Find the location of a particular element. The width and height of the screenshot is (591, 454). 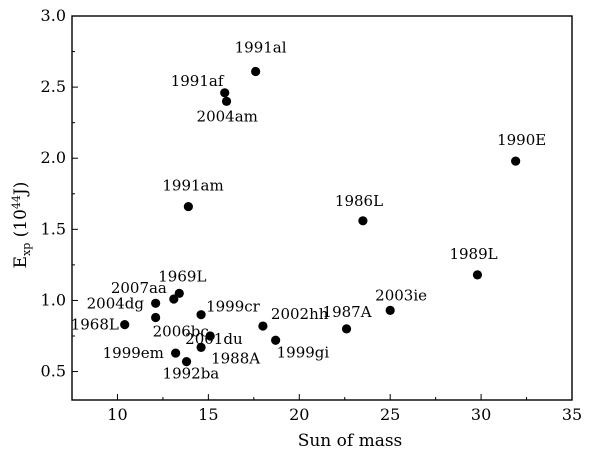

y-axis-title-unit-open: (10 is located at coordinates (21, 226).